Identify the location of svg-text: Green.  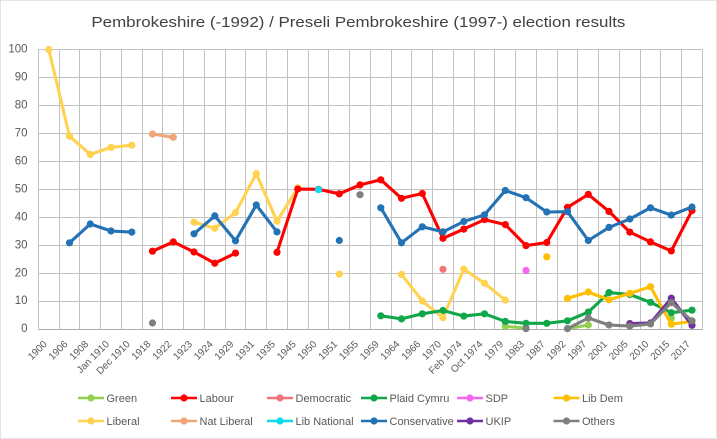
(122, 399).